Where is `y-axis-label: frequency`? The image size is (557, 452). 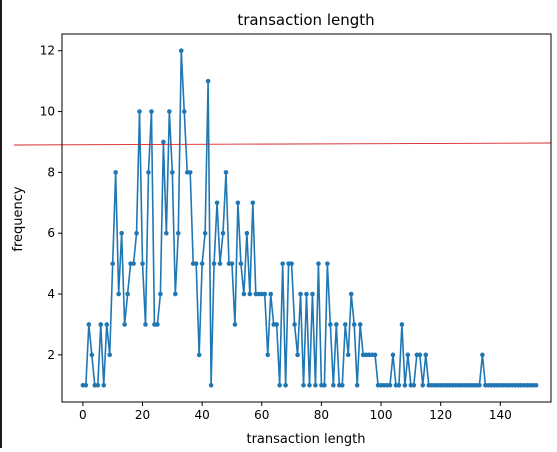 y-axis-label: frequency is located at coordinates (18, 219).